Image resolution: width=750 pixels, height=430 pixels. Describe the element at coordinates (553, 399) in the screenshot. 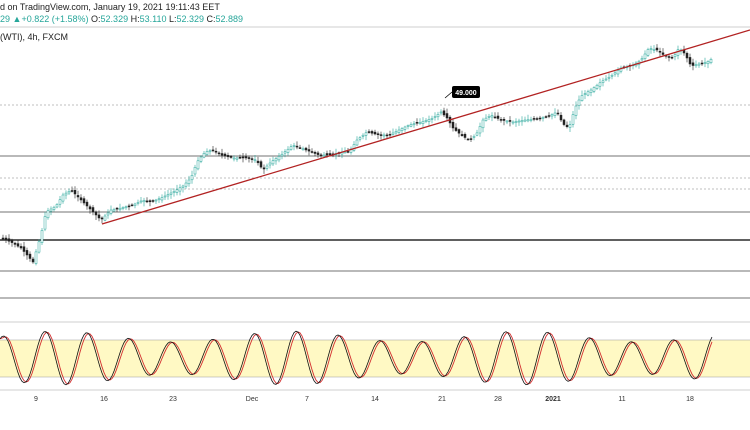

I see `x-tick-label: 2021` at that location.